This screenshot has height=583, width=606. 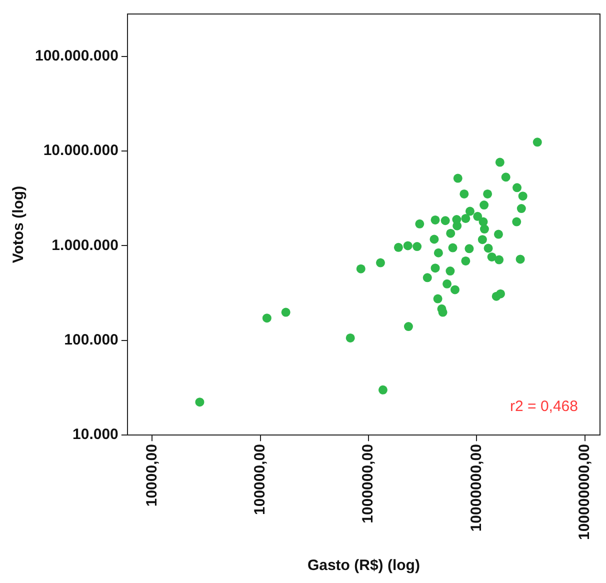 What do you see at coordinates (368, 484) in the screenshot?
I see `x-tick-label: 1000000,00` at bounding box center [368, 484].